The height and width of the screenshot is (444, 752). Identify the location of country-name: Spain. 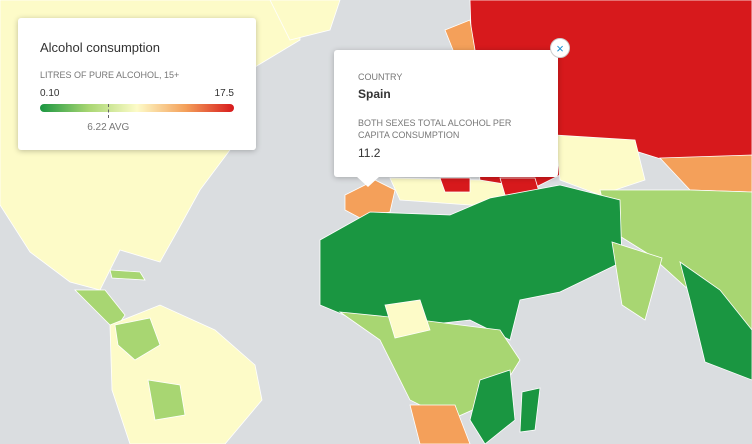
(374, 94).